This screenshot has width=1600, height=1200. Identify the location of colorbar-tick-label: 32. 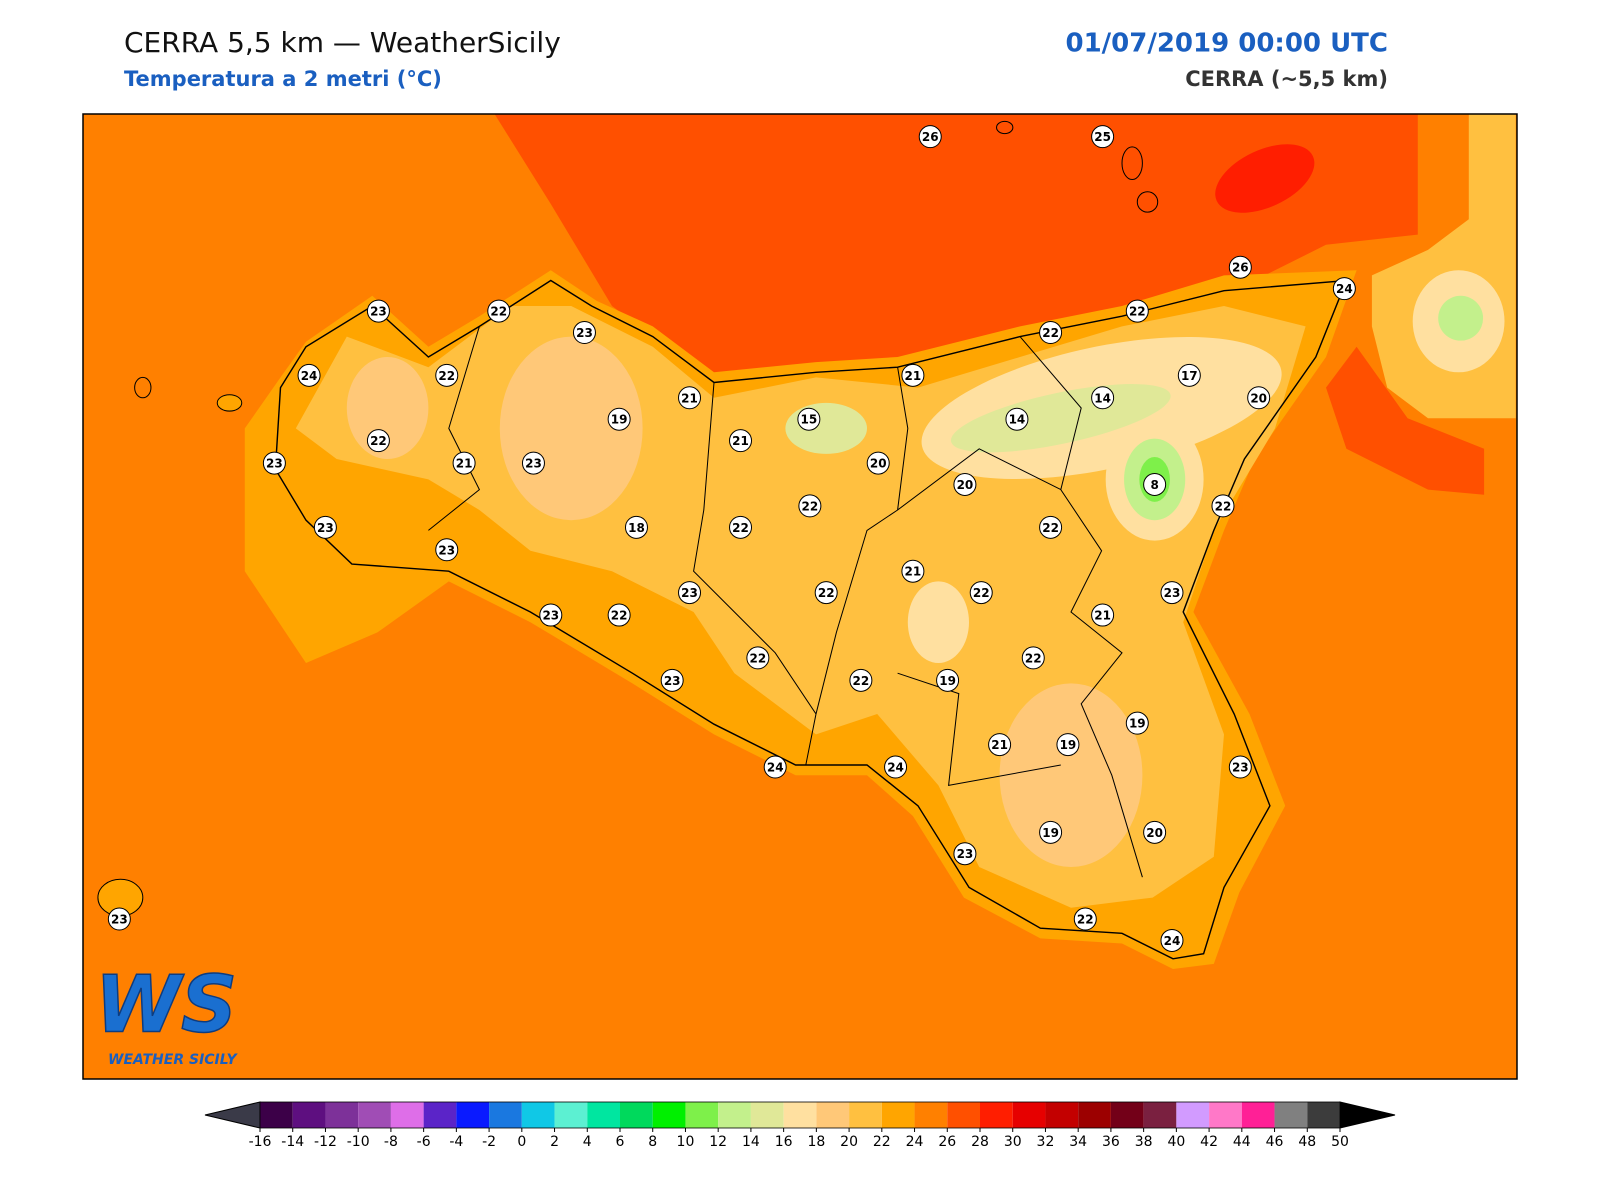
(1046, 1142).